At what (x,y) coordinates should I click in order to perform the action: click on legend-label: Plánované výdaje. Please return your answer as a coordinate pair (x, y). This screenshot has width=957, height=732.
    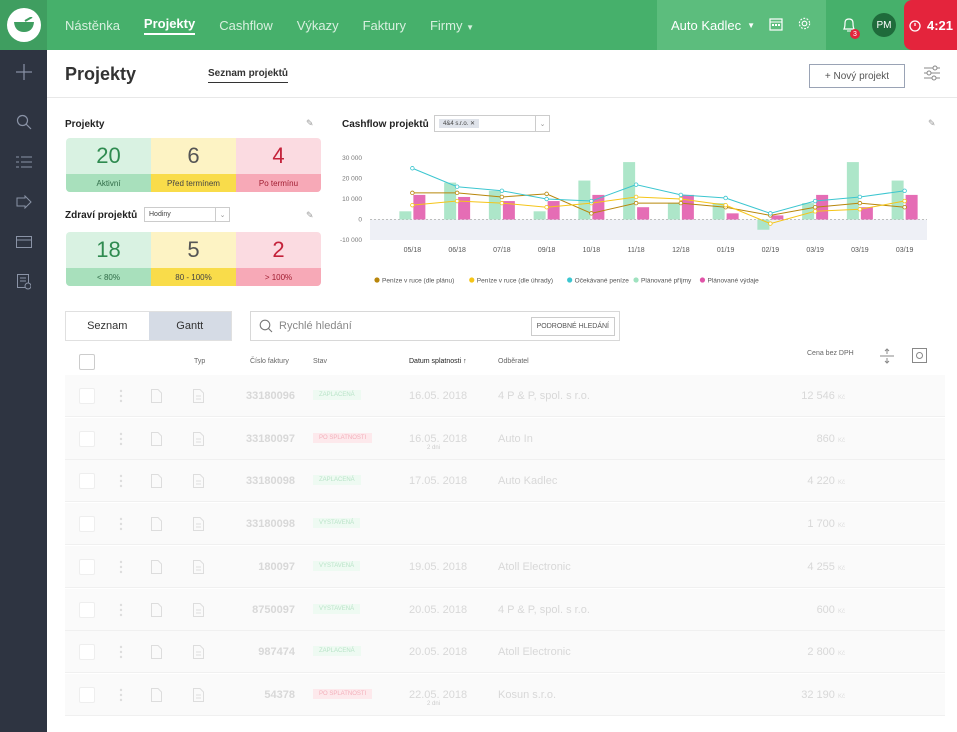
    Looking at the image, I should click on (733, 281).